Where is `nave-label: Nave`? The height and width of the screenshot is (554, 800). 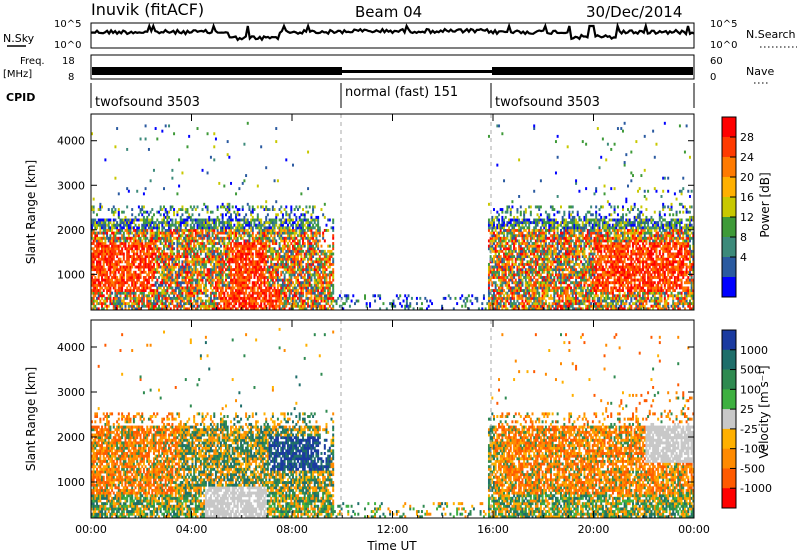 nave-label: Nave is located at coordinates (760, 71).